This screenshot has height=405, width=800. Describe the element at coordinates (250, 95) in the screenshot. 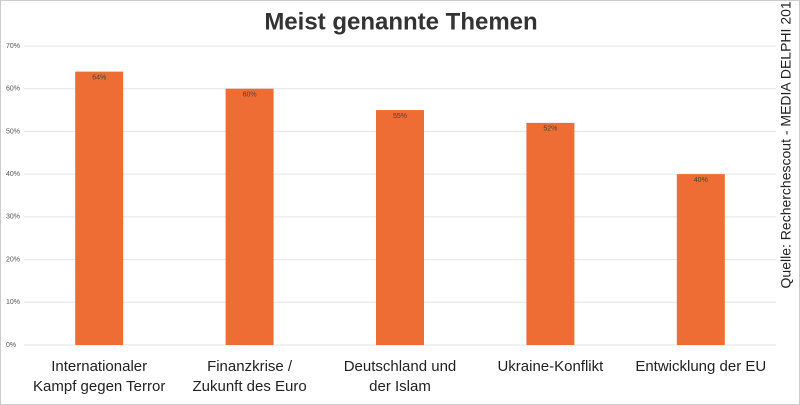

I see `value-label: 60%` at that location.